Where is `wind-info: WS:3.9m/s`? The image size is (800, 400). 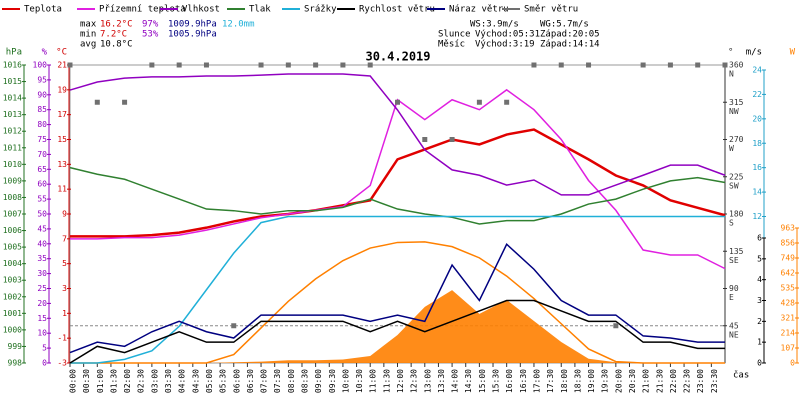 wind-info: WS:3.9m/s is located at coordinates (494, 25).